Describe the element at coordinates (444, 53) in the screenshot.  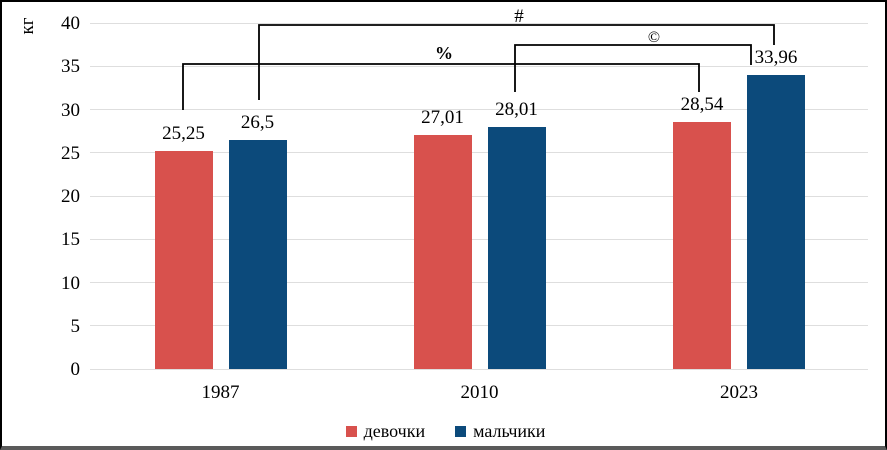
I see `bracket-symbol-label: %` at that location.